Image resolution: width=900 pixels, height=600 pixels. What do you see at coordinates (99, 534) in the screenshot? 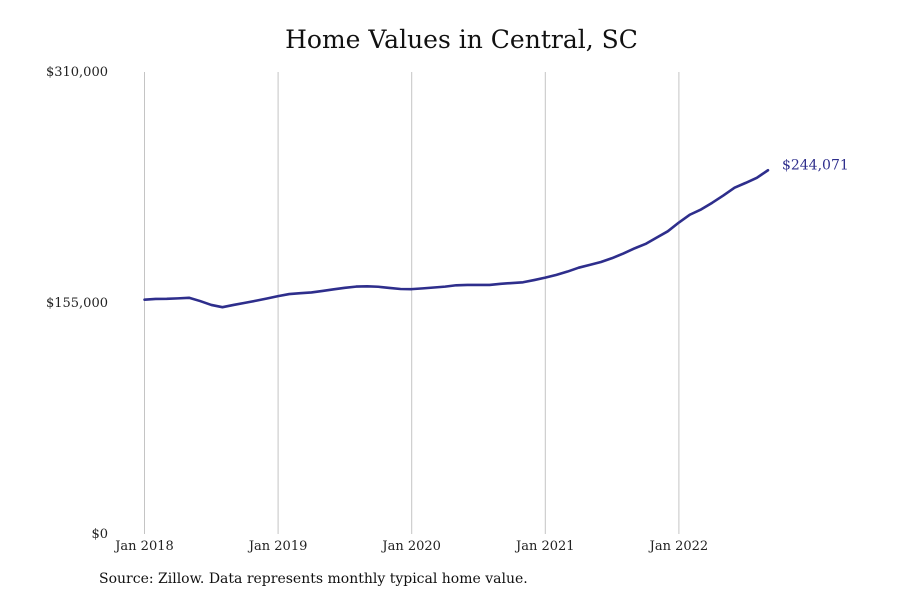
I see `y-tick-label-0: $0` at bounding box center [99, 534].